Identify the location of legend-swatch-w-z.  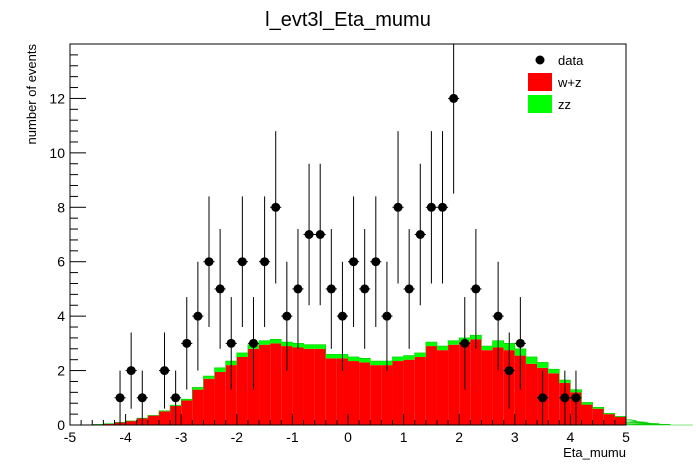
(540, 82).